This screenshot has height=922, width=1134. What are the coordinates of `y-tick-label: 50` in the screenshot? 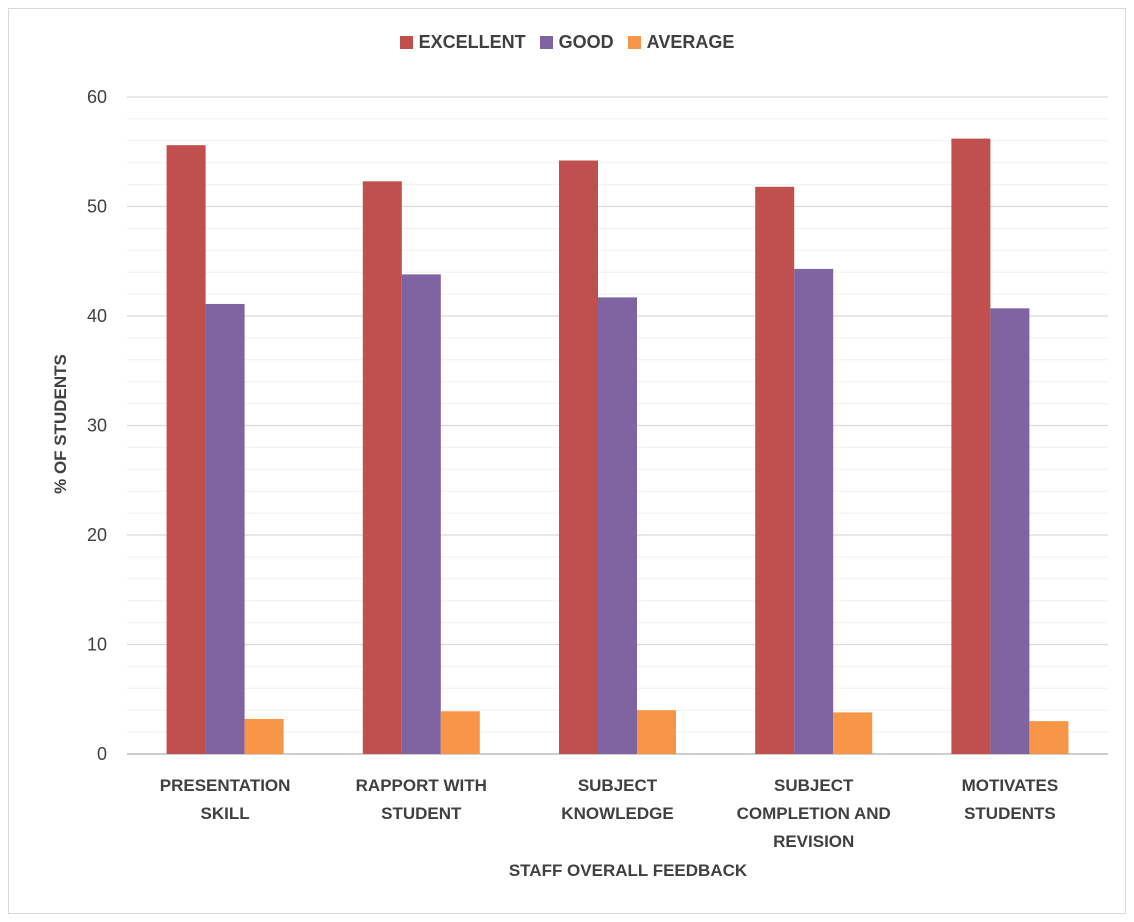 It's located at (97, 207).